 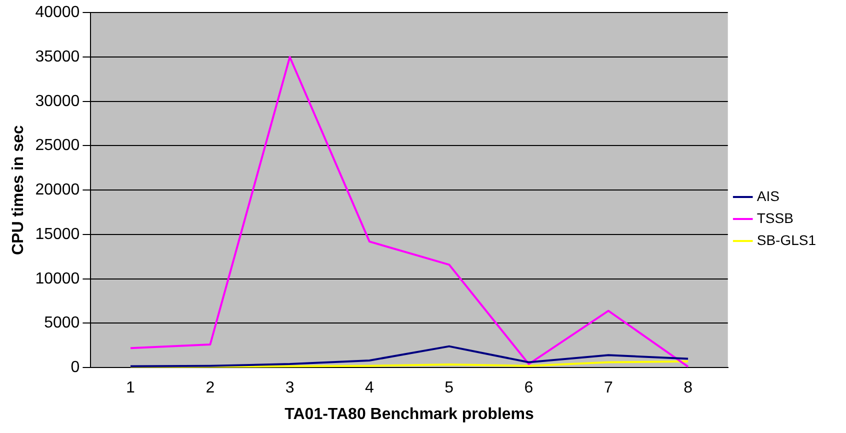 I want to click on x-tick-label: 3, so click(x=289, y=388).